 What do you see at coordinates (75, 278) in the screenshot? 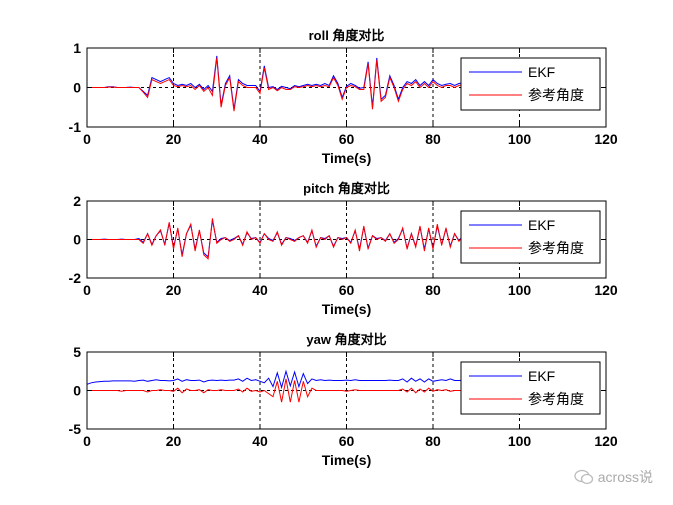
I see `y-tick-label: -2` at bounding box center [75, 278].